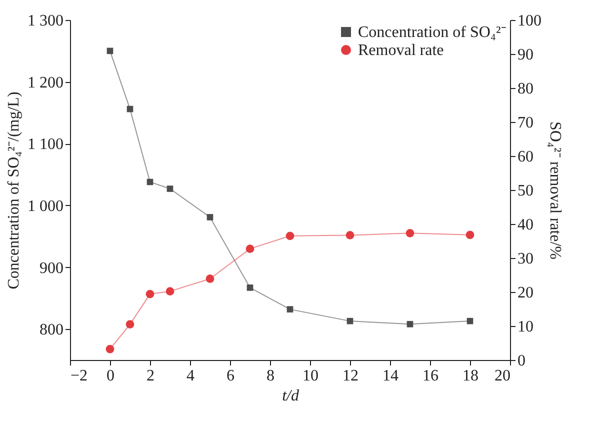 The height and width of the screenshot is (429, 595). What do you see at coordinates (46, 83) in the screenshot?
I see `y-tick-label: 1 200` at bounding box center [46, 83].